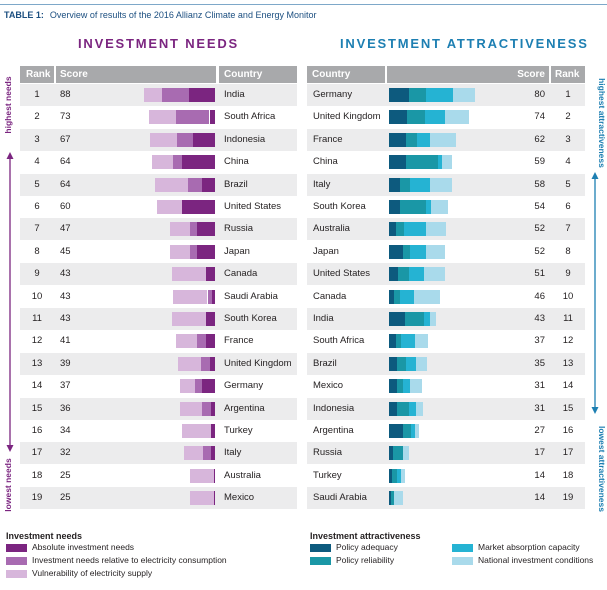 This screenshot has height=590, width=607. Describe the element at coordinates (83, 547) in the screenshot. I see `legend-item-absolute-needs: Absolute investment needs` at that location.